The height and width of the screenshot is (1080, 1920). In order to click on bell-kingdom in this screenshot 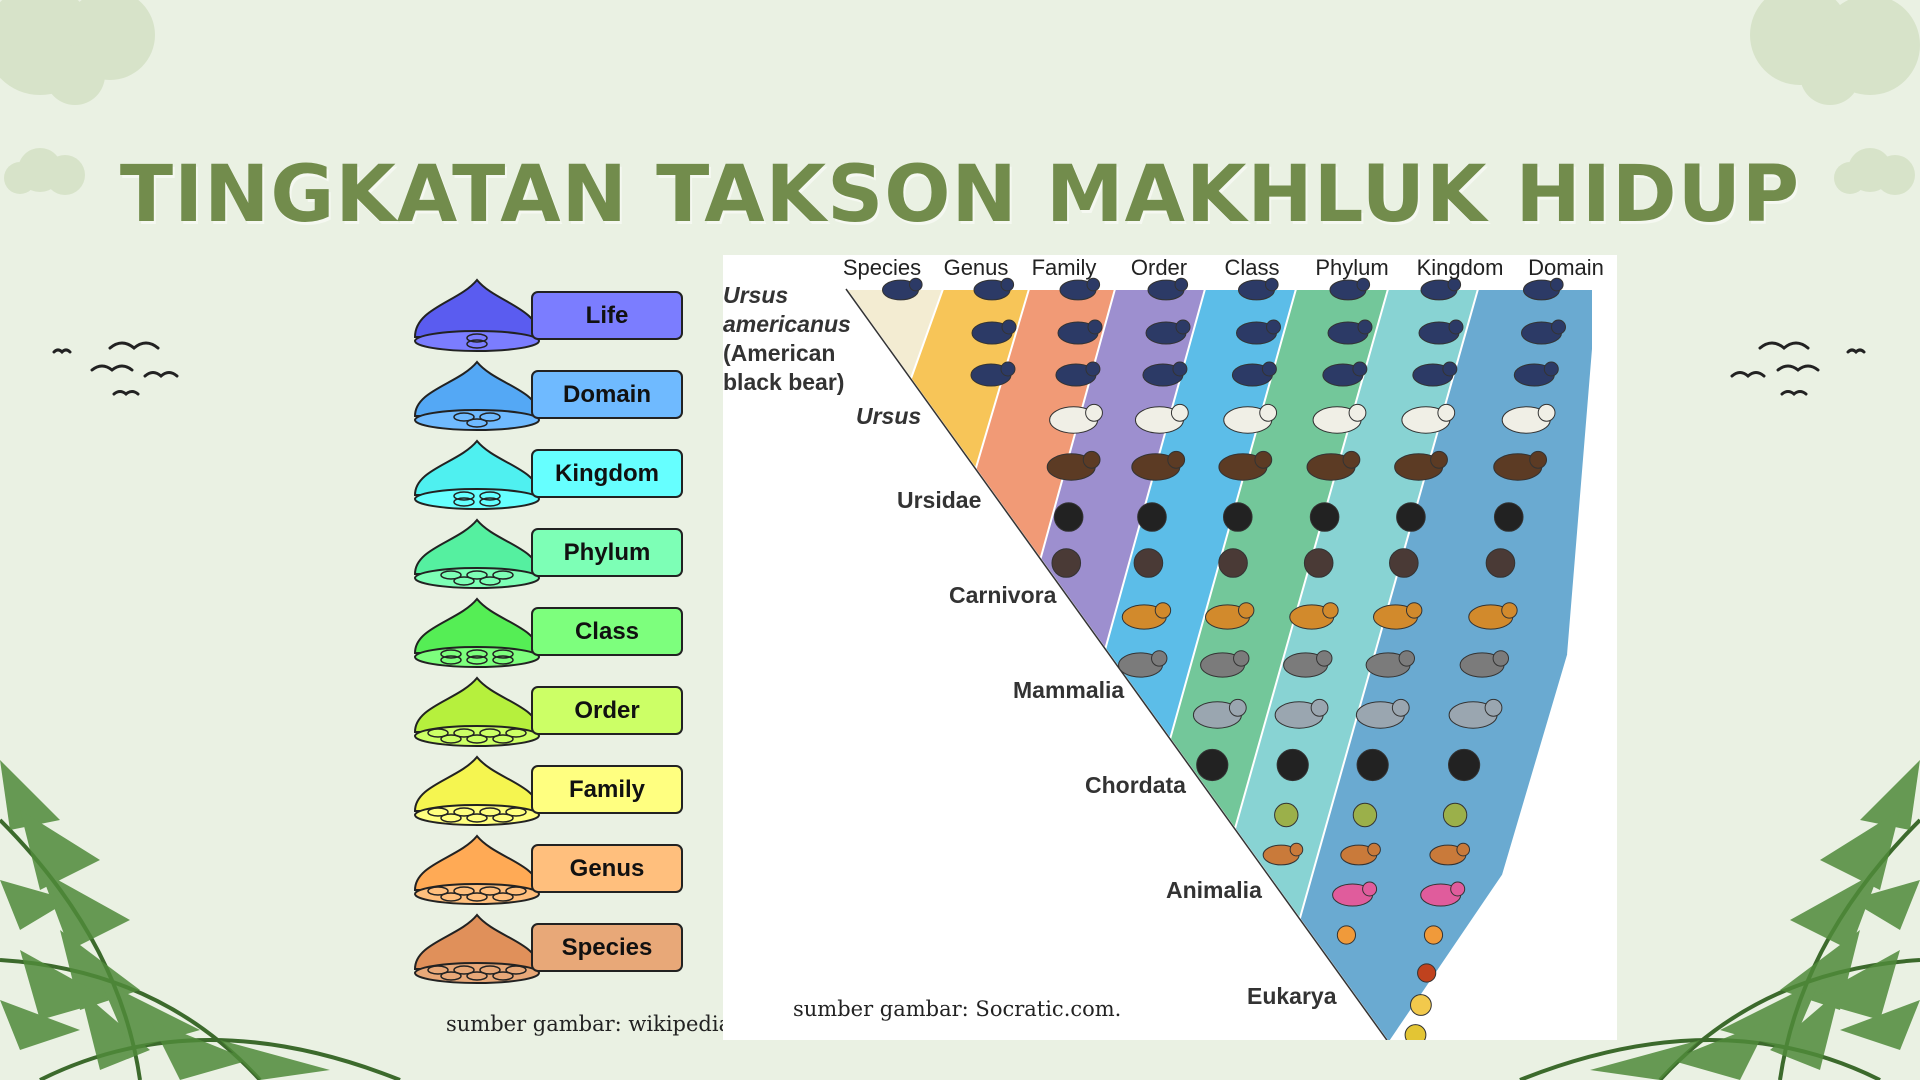, I will do `click(477, 474)`.